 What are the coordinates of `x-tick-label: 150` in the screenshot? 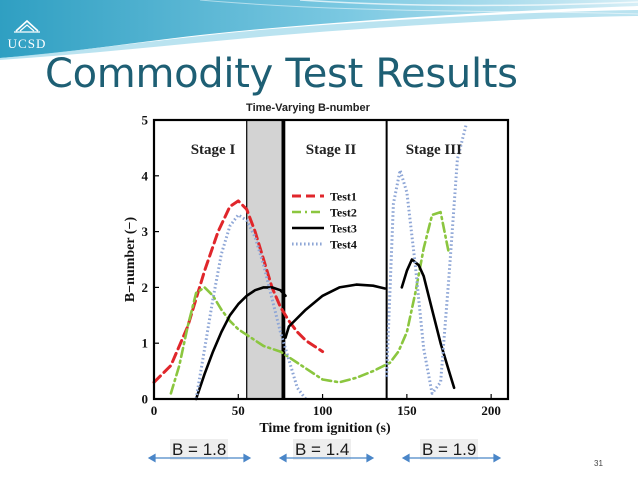 It's located at (407, 410).